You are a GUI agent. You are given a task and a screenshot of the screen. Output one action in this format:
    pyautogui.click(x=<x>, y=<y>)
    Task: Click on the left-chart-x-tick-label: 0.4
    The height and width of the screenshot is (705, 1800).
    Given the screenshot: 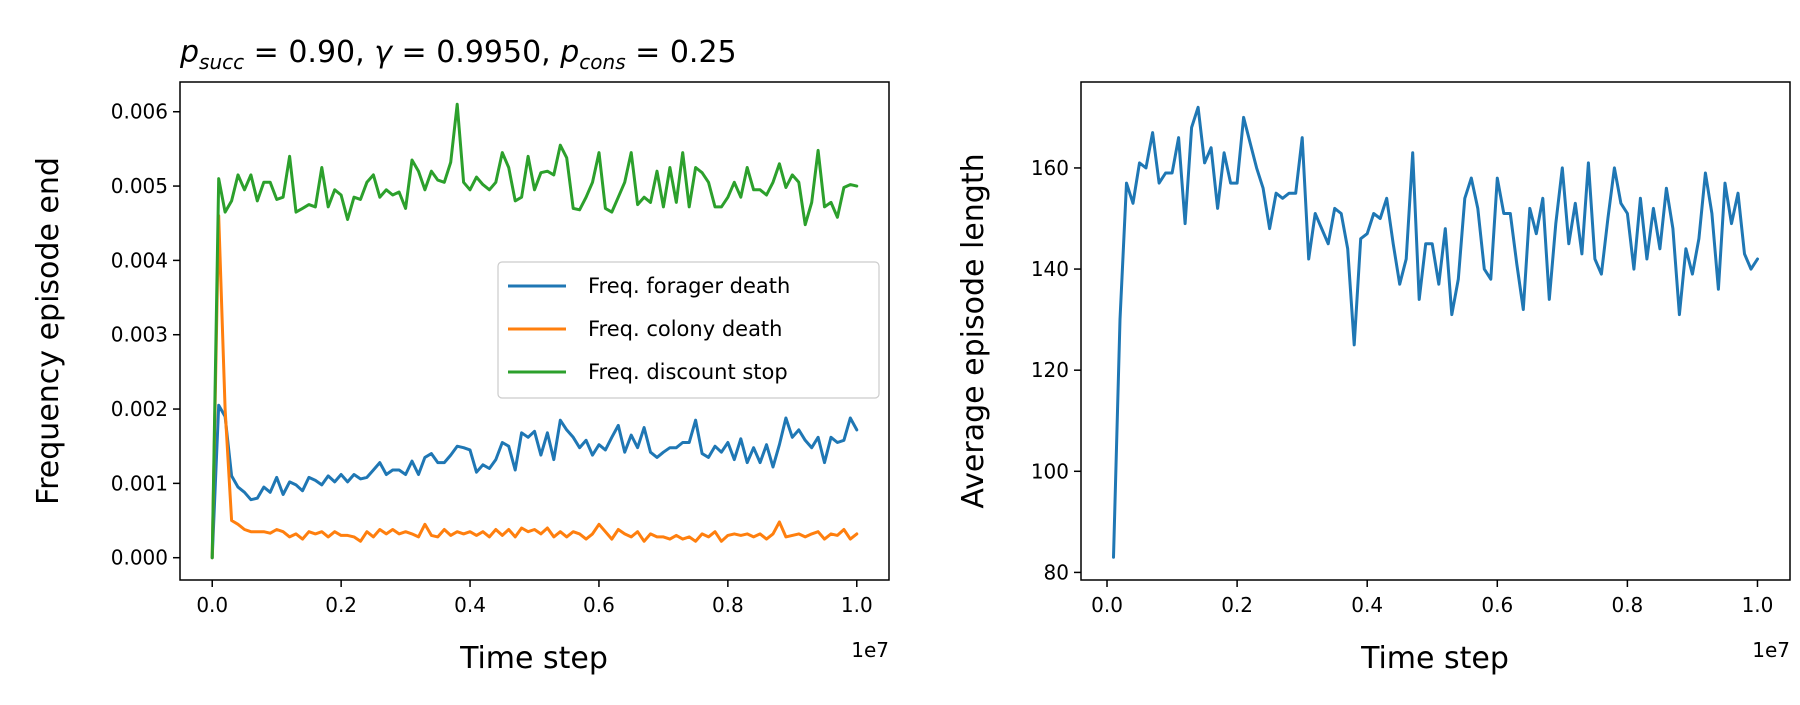 What is the action you would take?
    pyautogui.click(x=470, y=605)
    